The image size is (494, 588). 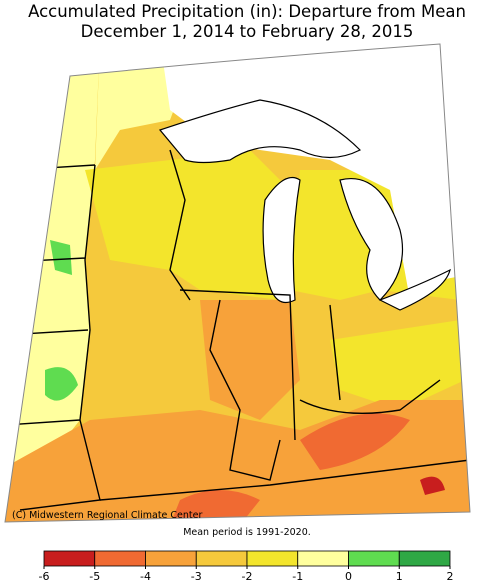 I want to click on legend-tick-label: 2, so click(x=450, y=576).